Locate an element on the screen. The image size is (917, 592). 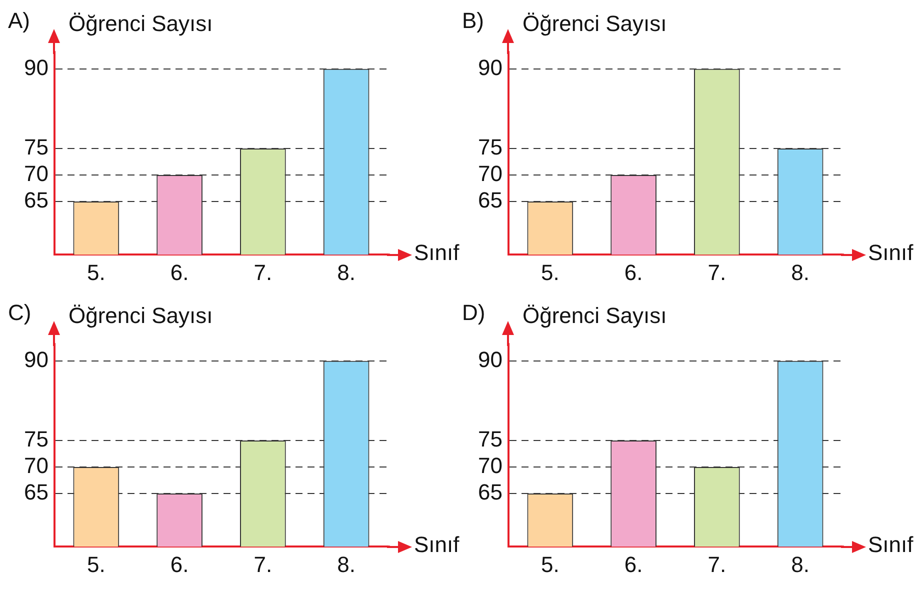
chart-title: B) is located at coordinates (473, 21).